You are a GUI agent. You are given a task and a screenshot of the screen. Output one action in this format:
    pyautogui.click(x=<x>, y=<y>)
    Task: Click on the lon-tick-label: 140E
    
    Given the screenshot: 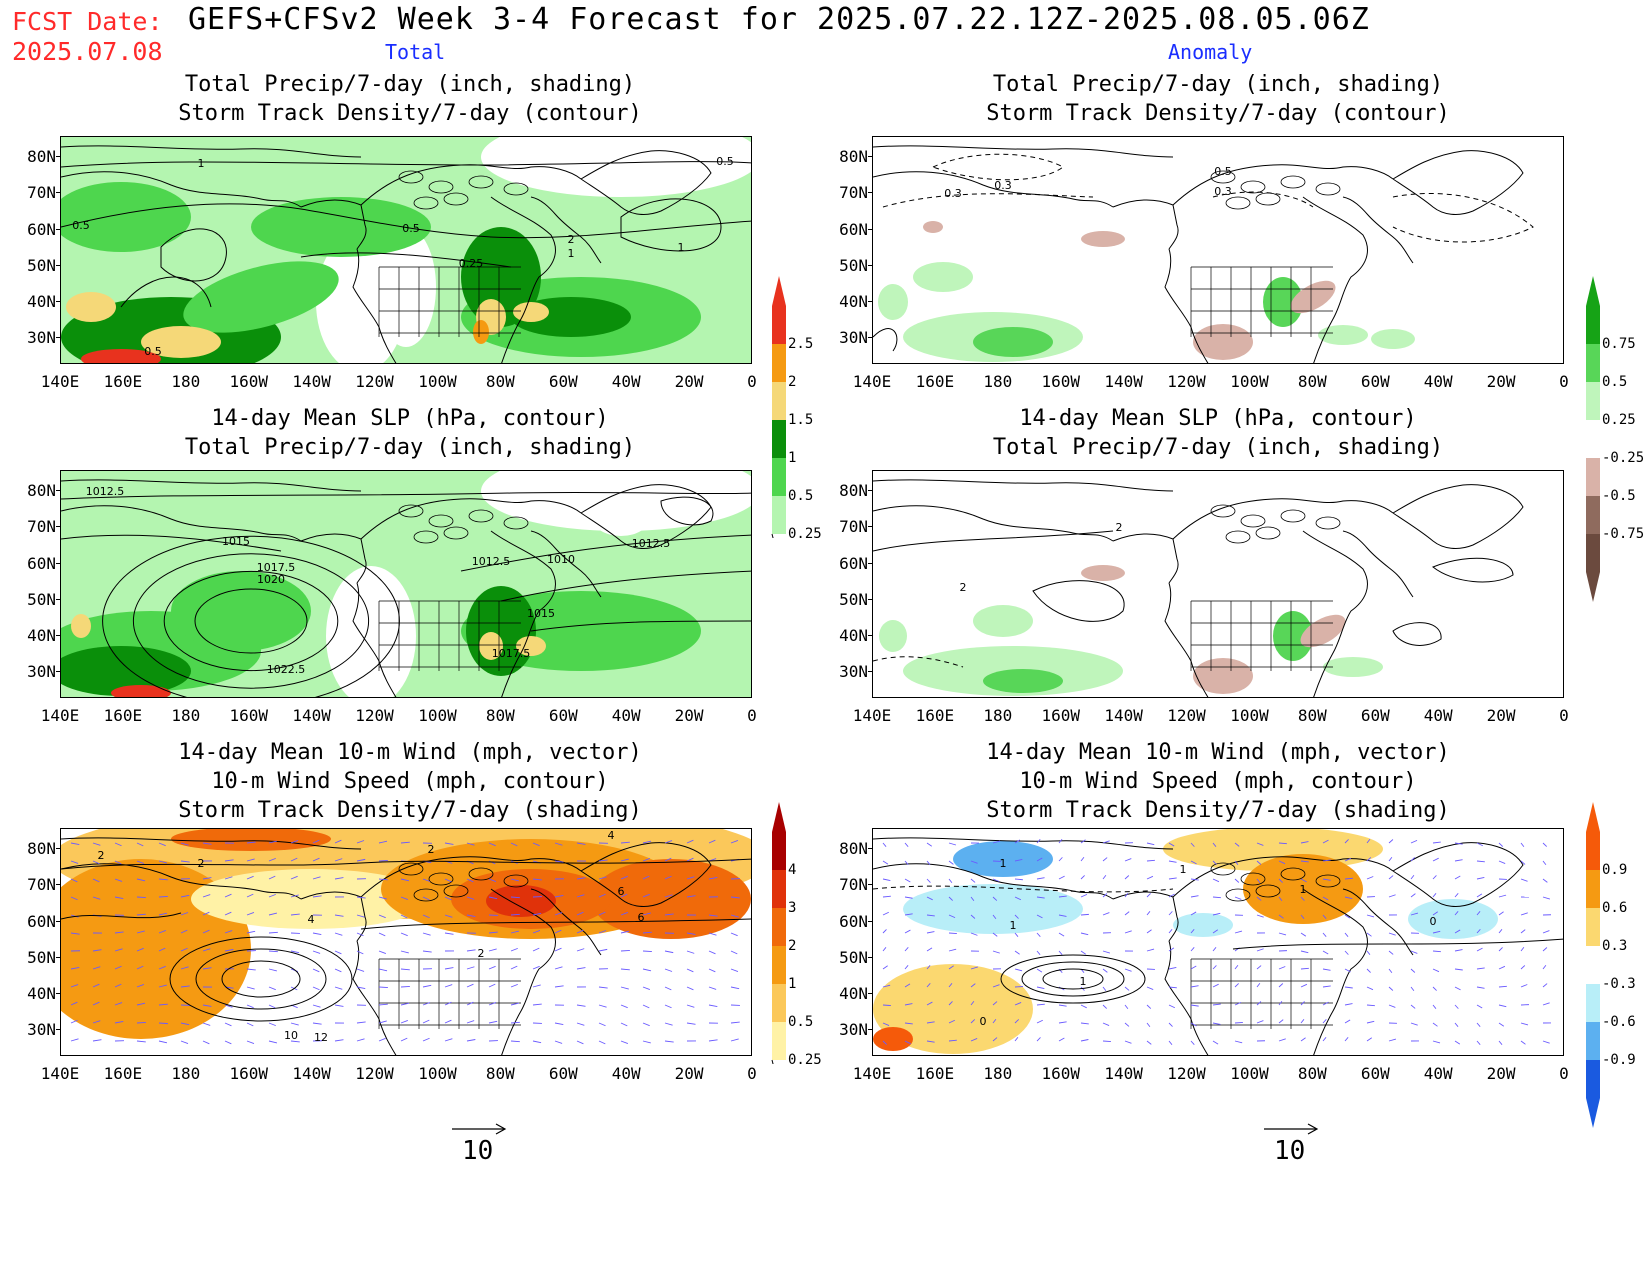 What is the action you would take?
    pyautogui.click(x=872, y=381)
    